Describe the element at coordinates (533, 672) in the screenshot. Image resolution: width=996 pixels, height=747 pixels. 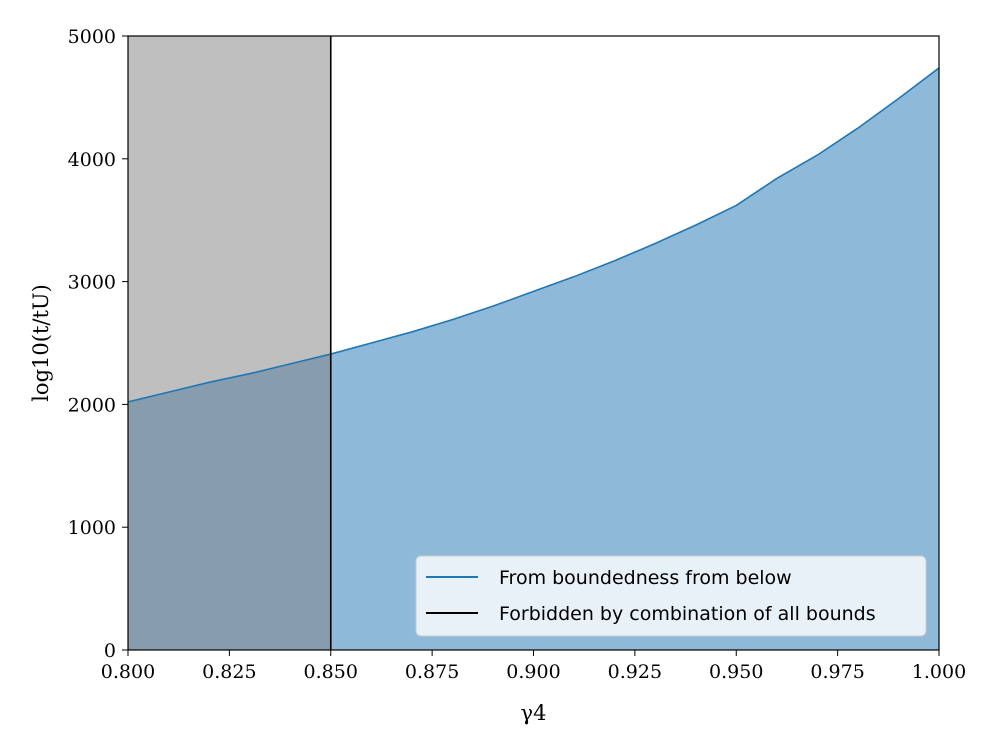
I see `x-tick-label: 0.900` at that location.